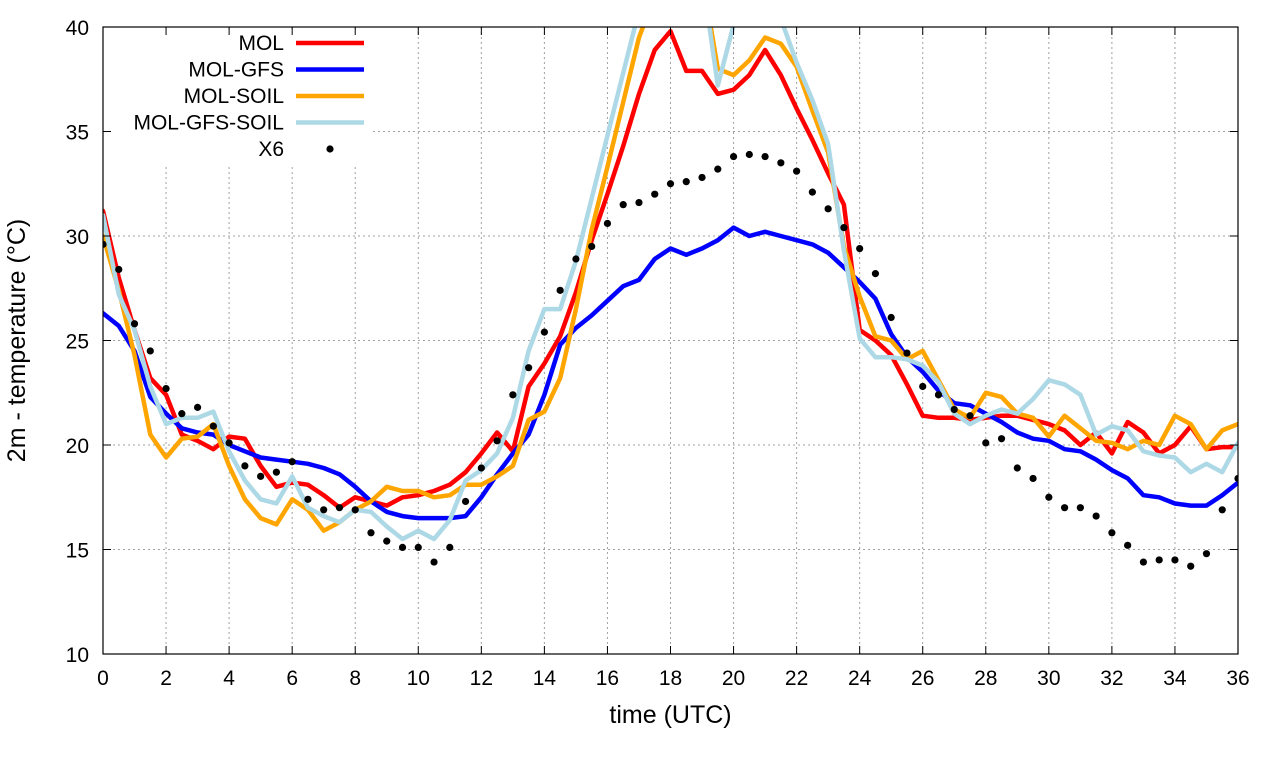  I want to click on y-tick-label: 30, so click(77, 237).